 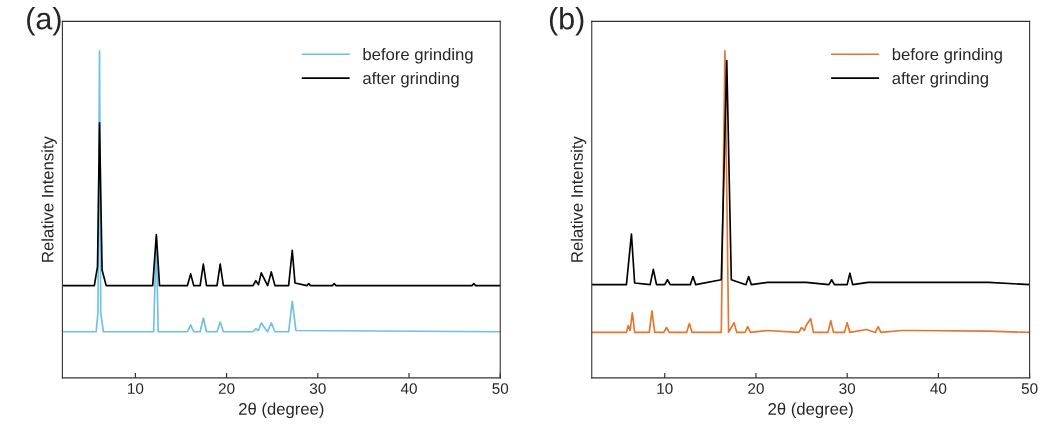 What do you see at coordinates (44, 21) in the screenshot?
I see `text: (a)` at bounding box center [44, 21].